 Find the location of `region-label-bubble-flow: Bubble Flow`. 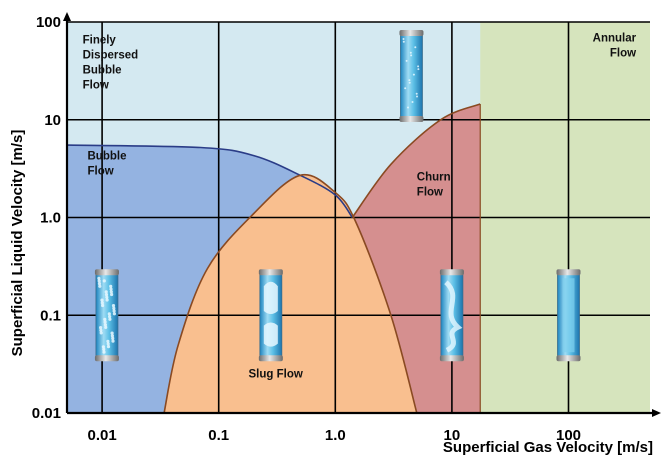

region-label-bubble-flow: Bubble Flow is located at coordinates (107, 164).